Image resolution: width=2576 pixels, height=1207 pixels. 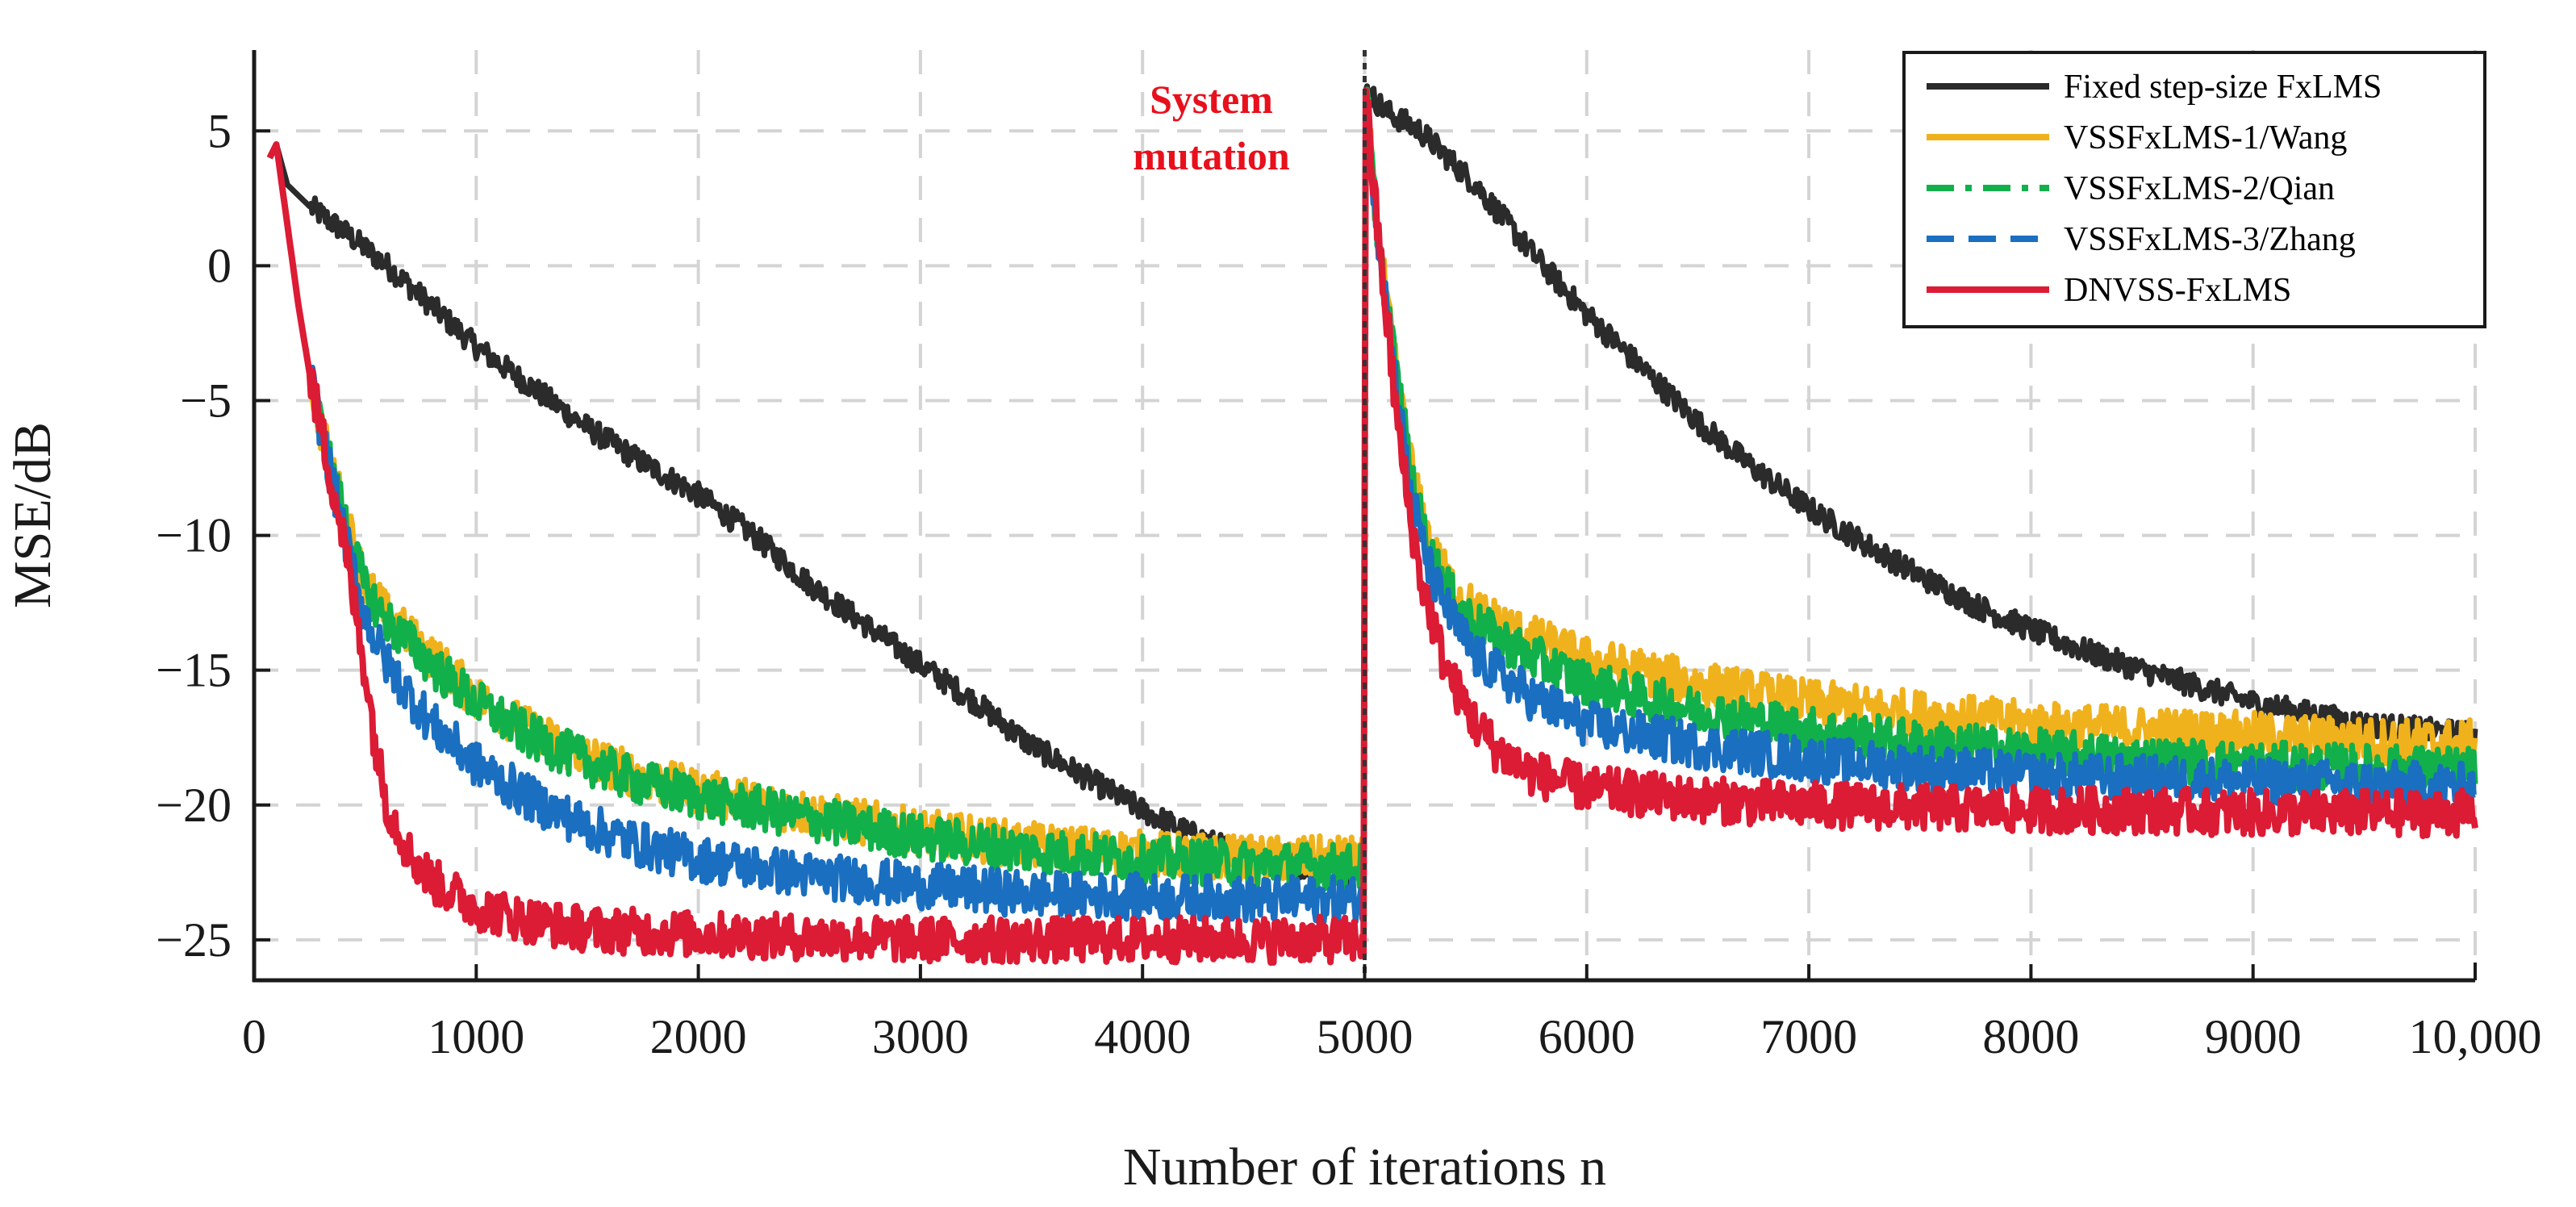 I want to click on y-tick-label-5: −20, so click(x=194, y=805).